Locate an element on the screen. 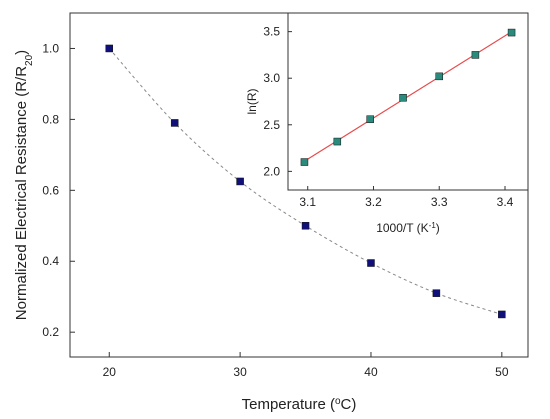 This screenshot has width=550, height=419. main-x-tick-label: 20 is located at coordinates (110, 372).